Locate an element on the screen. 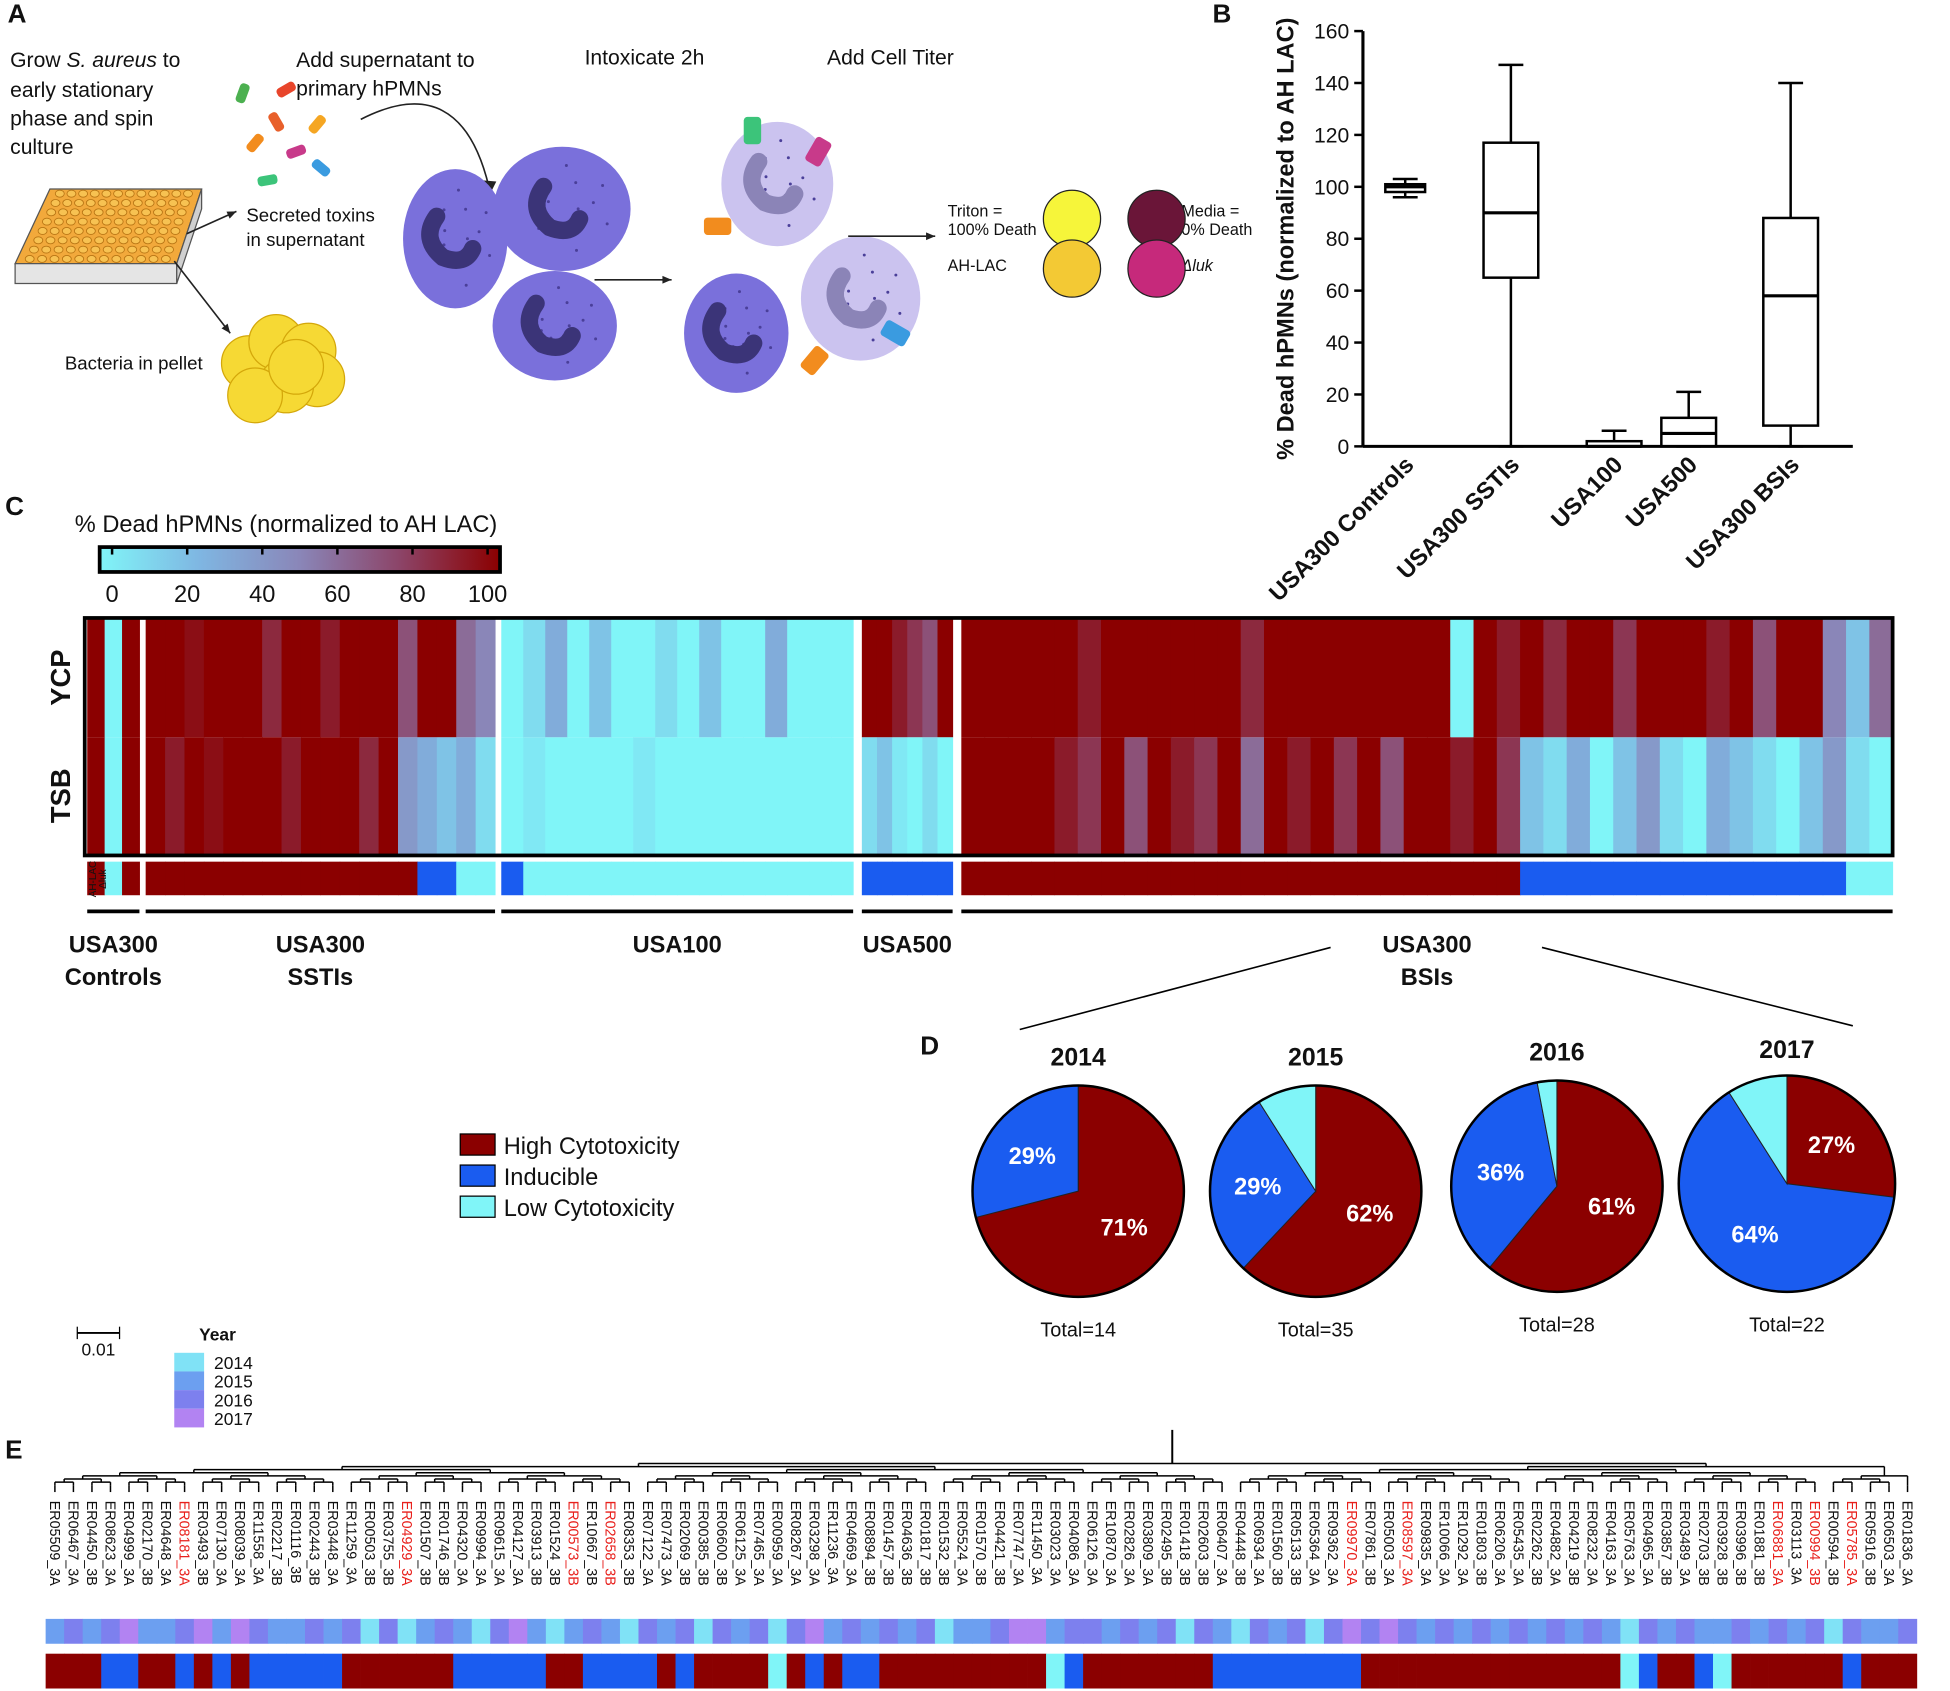  step-text-part: Grow is located at coordinates (38, 60).